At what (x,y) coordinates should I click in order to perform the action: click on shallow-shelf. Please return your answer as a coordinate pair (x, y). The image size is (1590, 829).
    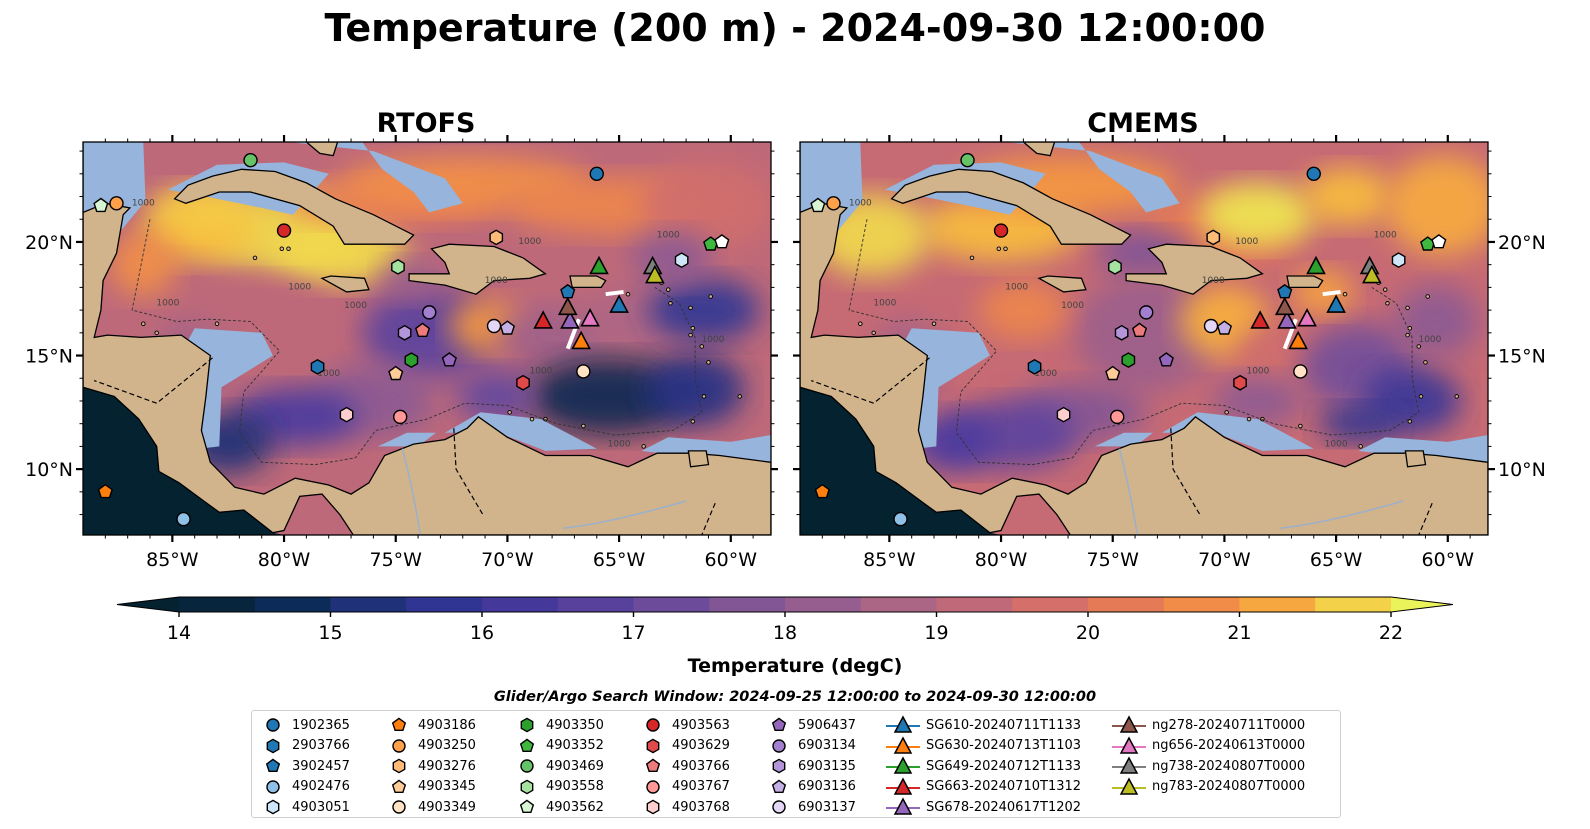
    Looking at the image, I should click on (375, 177).